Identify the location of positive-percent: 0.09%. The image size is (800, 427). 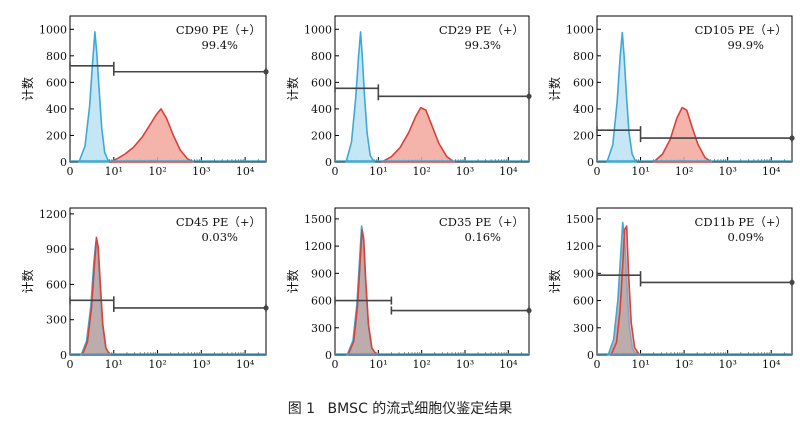
(745, 237).